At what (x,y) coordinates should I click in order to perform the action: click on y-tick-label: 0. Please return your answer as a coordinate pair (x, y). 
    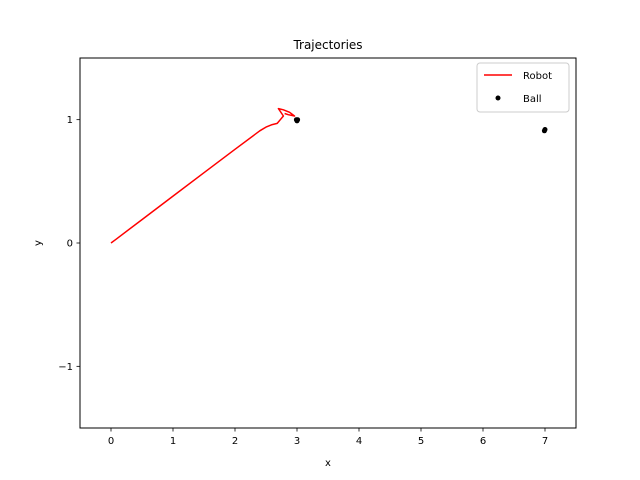
    Looking at the image, I should click on (70, 244).